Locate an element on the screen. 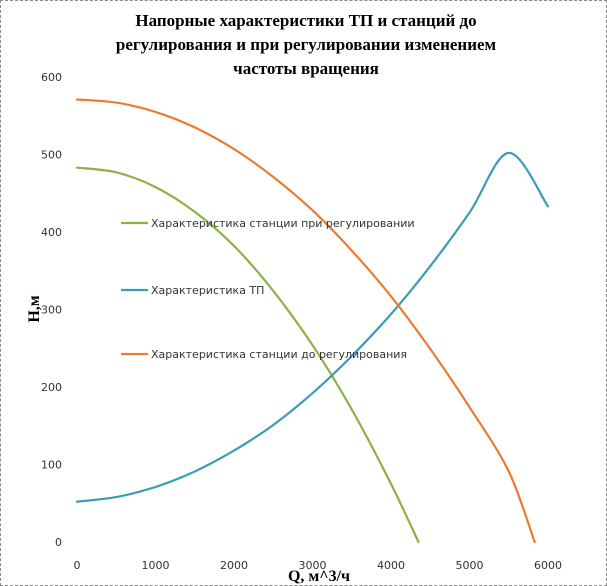  y-axis-ticks: 0 100 200 300 400 500 600 is located at coordinates (51, 310).